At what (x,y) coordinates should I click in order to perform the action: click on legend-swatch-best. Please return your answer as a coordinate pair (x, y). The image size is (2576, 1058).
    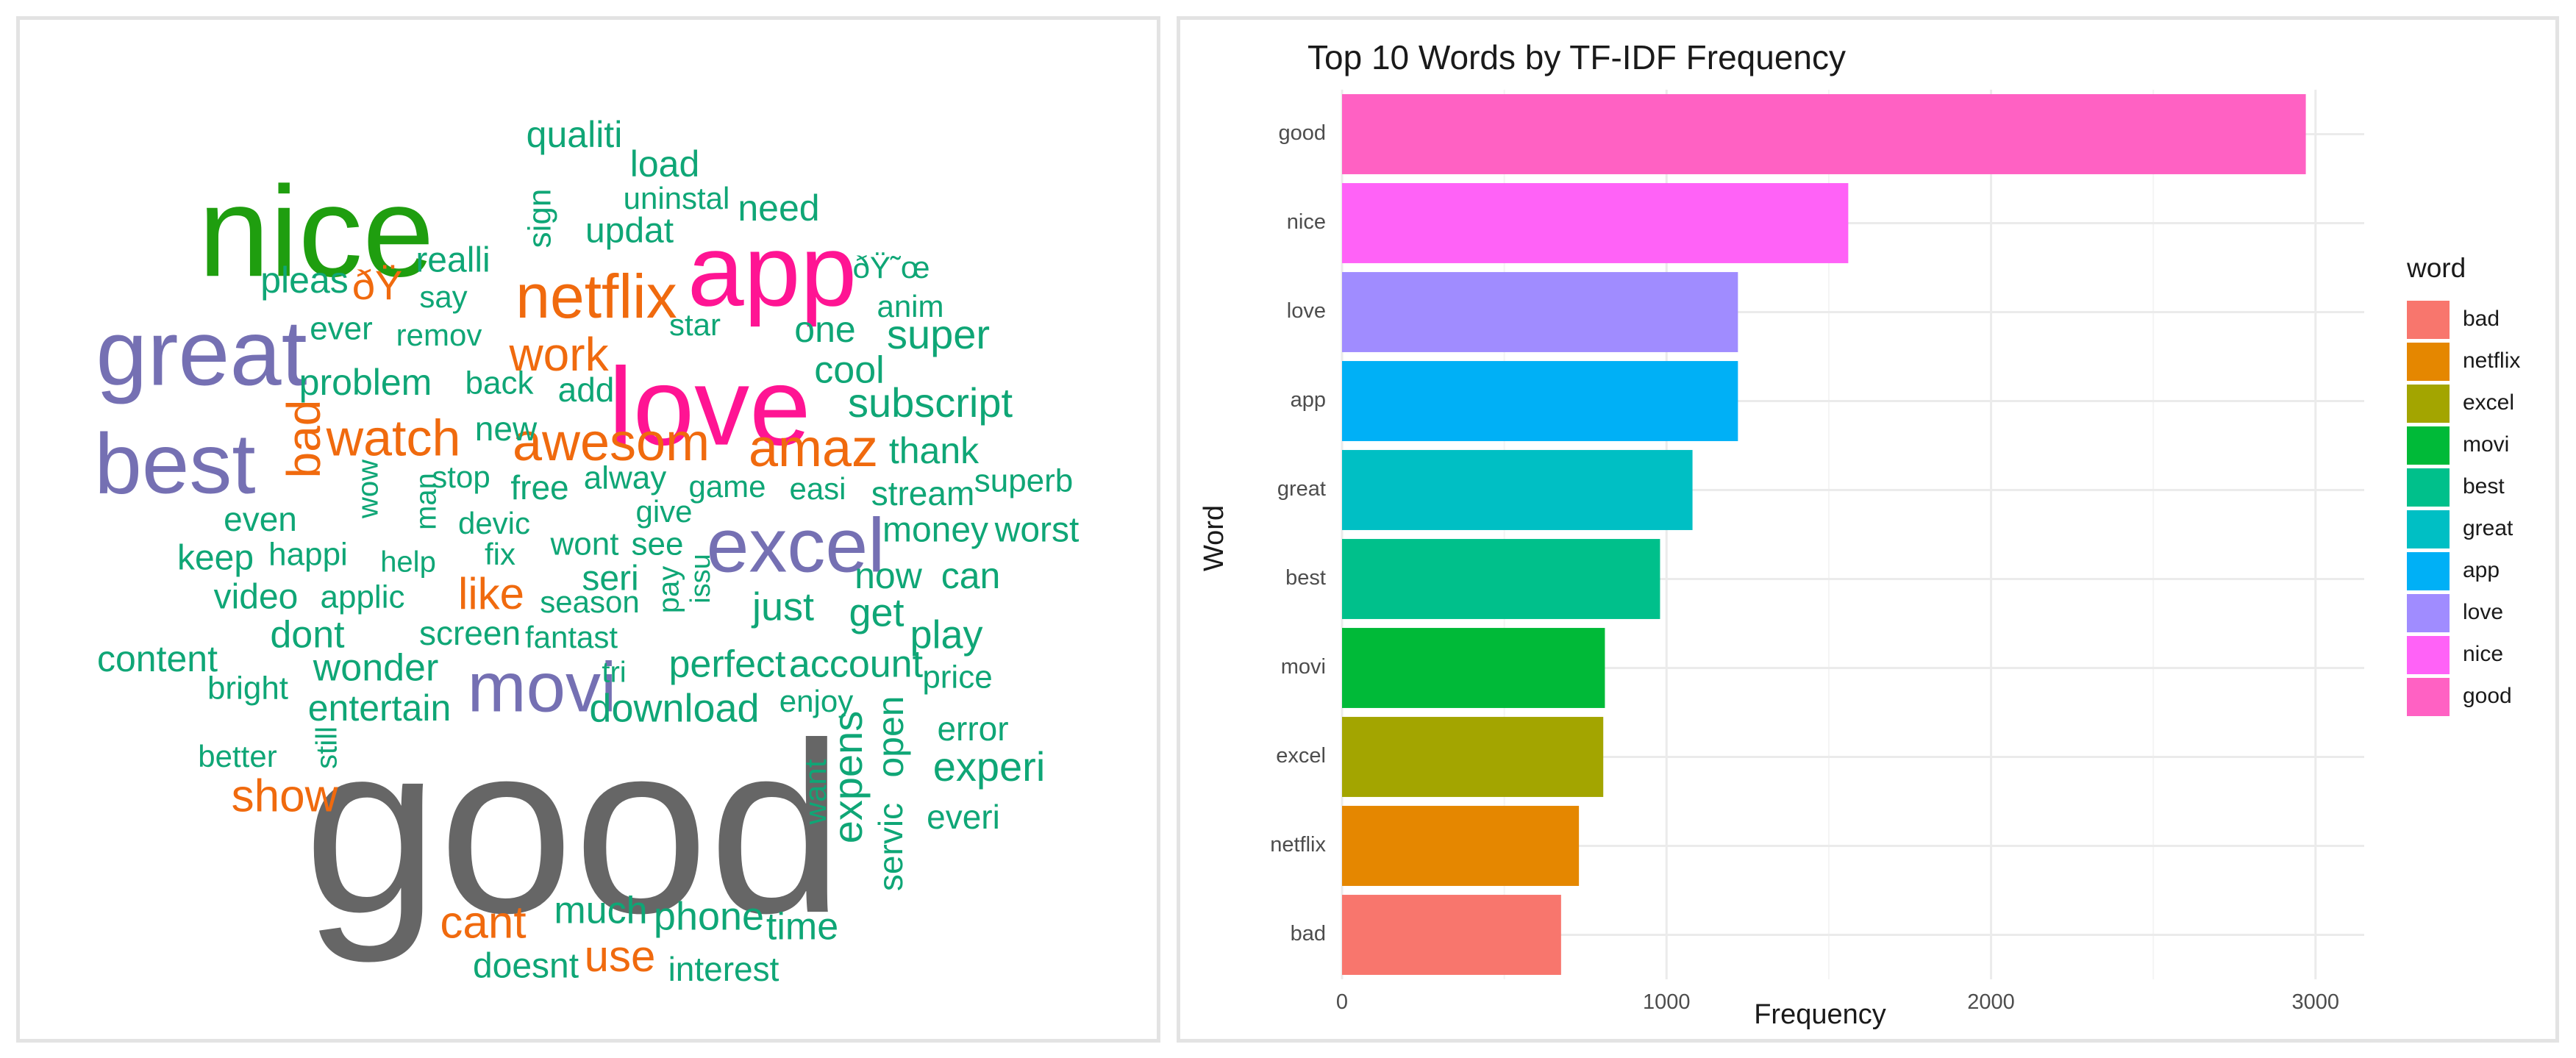
    Looking at the image, I should click on (2428, 487).